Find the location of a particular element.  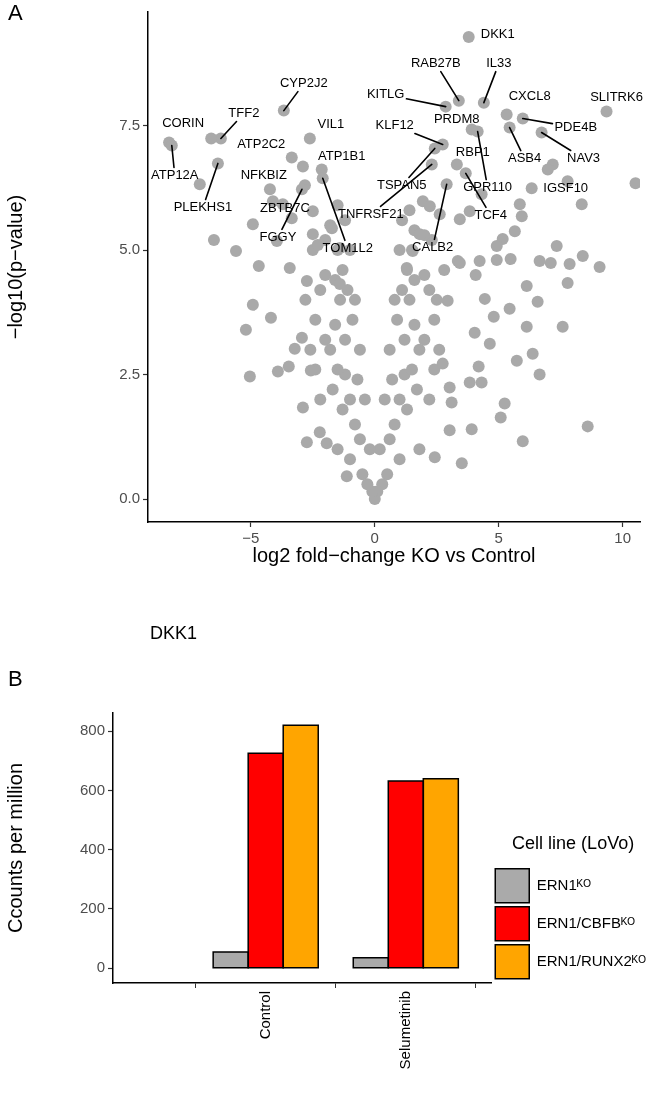

annotation: IL33 is located at coordinates (499, 63).